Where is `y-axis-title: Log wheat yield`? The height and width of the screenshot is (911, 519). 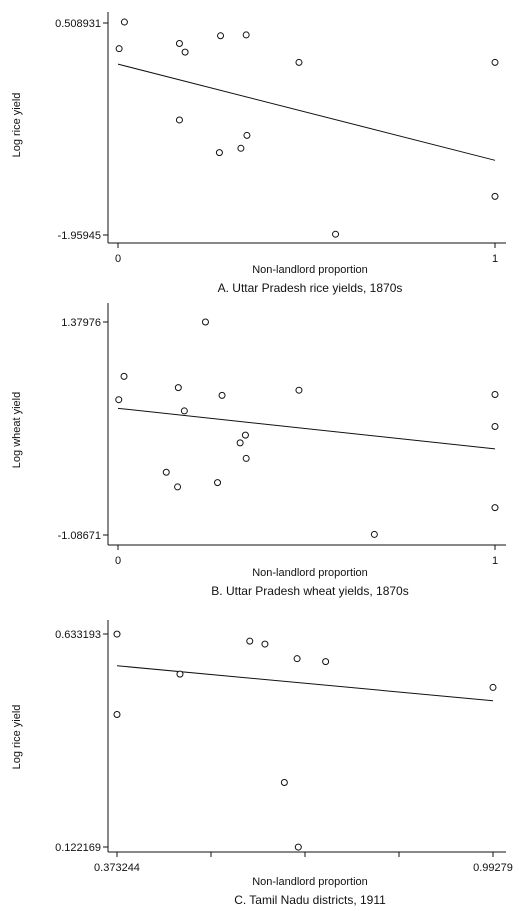
y-axis-title: Log wheat yield is located at coordinates (17, 430).